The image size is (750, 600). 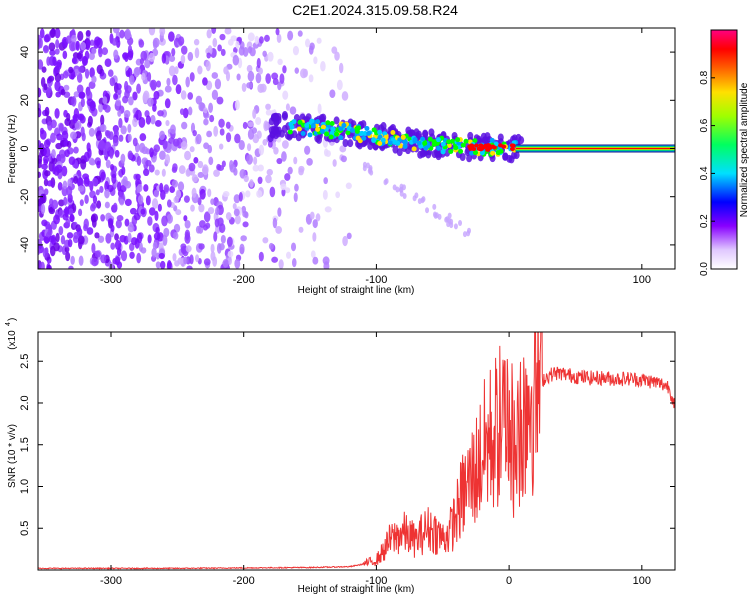 I want to click on colorbar-ticks: 0.0 0.2 0.4 0.6 0.8, so click(x=707, y=173).